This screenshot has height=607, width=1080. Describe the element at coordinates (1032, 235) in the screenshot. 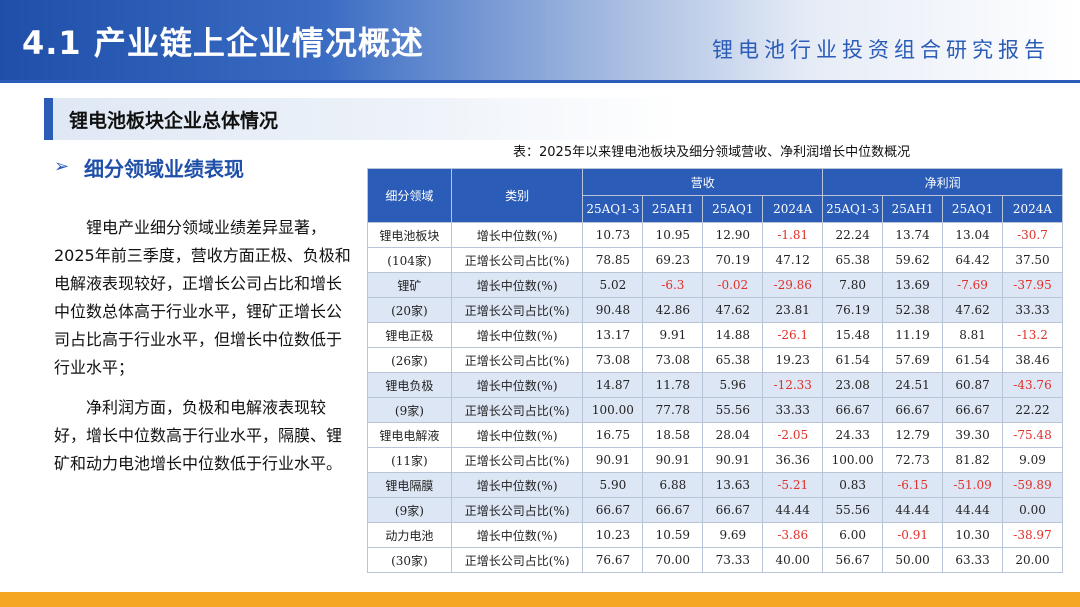

I see `table-cell: -30.7` at that location.